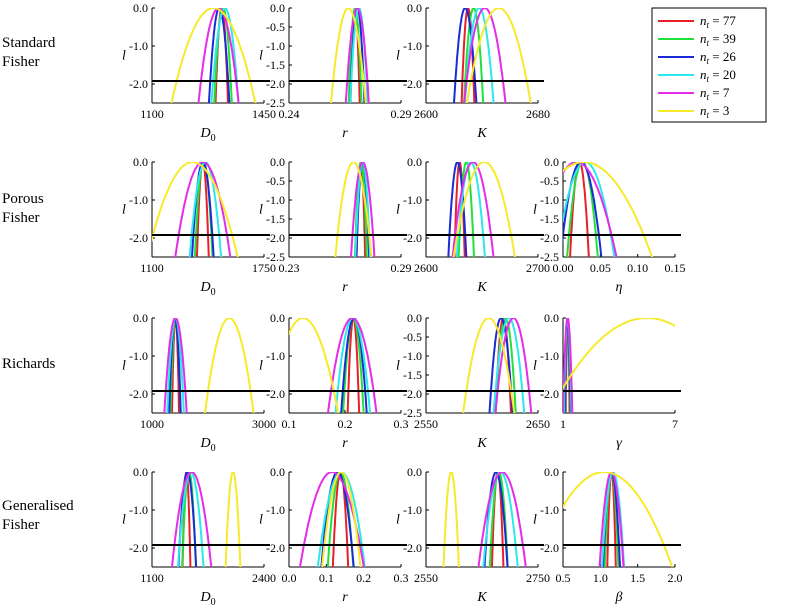 This screenshot has width=789, height=614. What do you see at coordinates (363, 578) in the screenshot?
I see `x-tick-label: 0.2` at bounding box center [363, 578].